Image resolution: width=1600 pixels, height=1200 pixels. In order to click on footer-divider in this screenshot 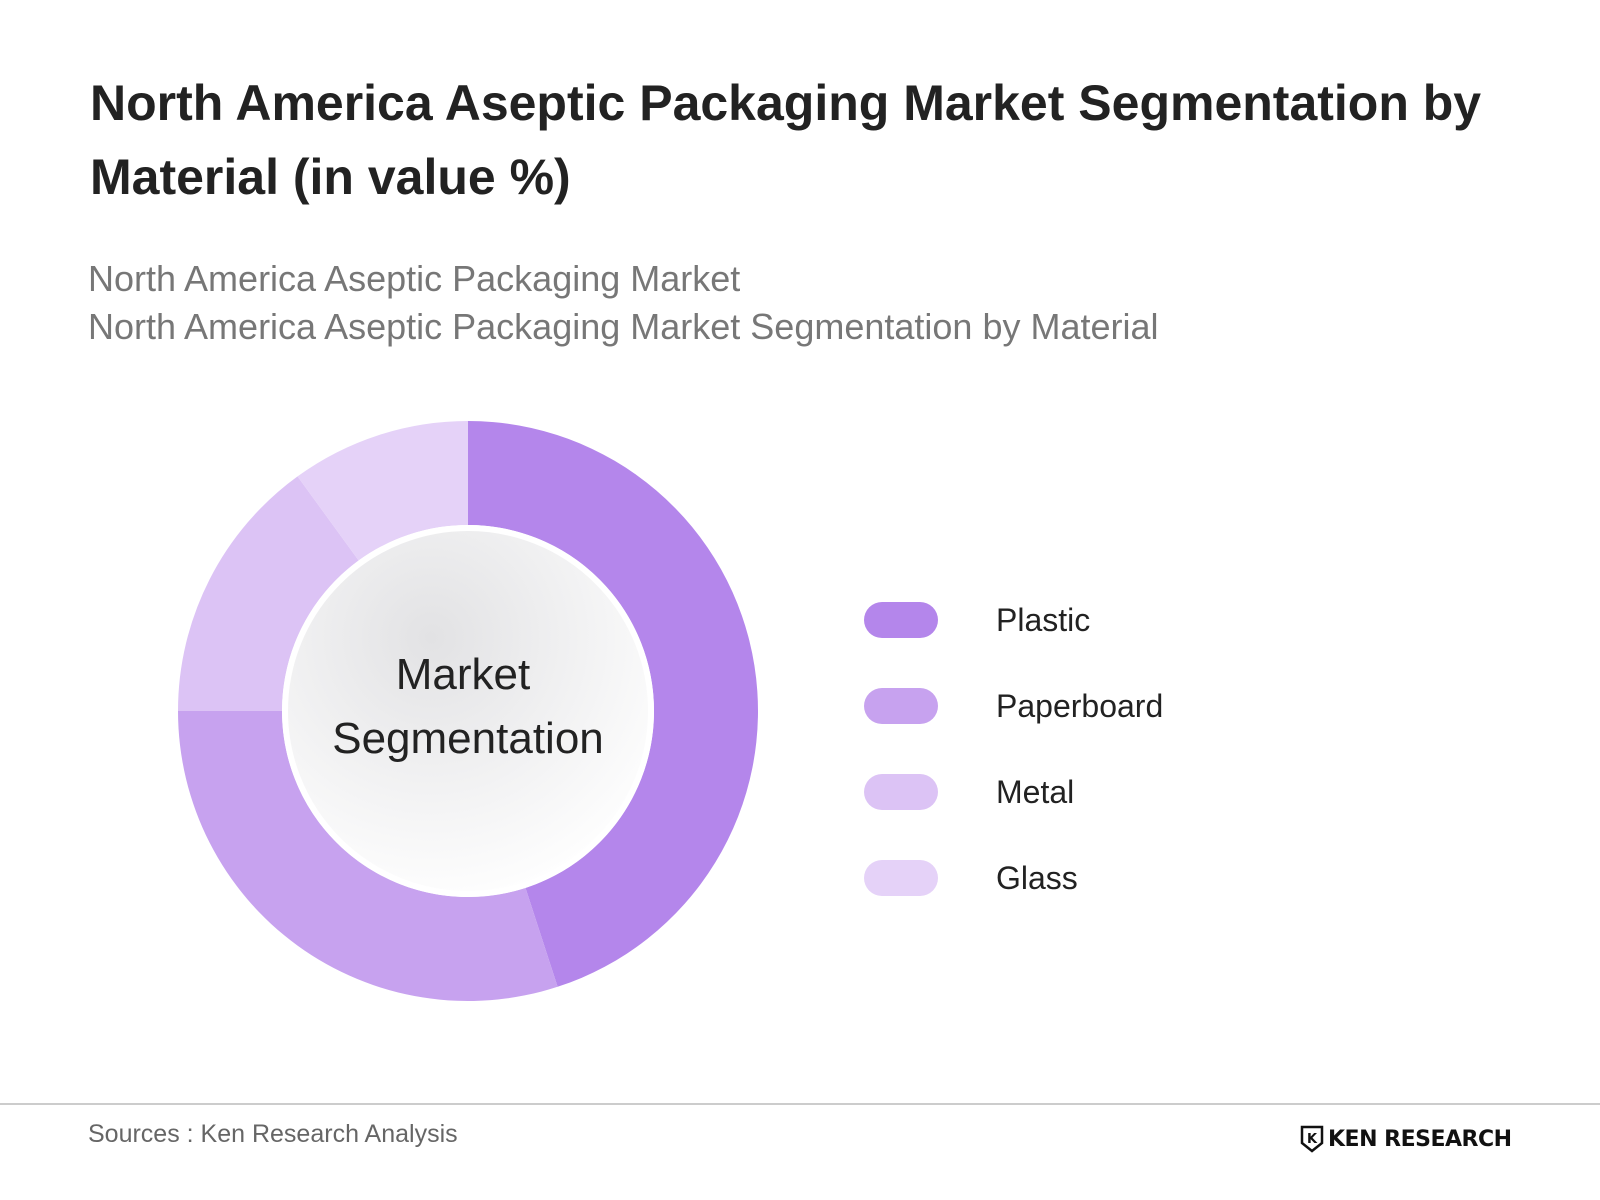, I will do `click(800, 1104)`.